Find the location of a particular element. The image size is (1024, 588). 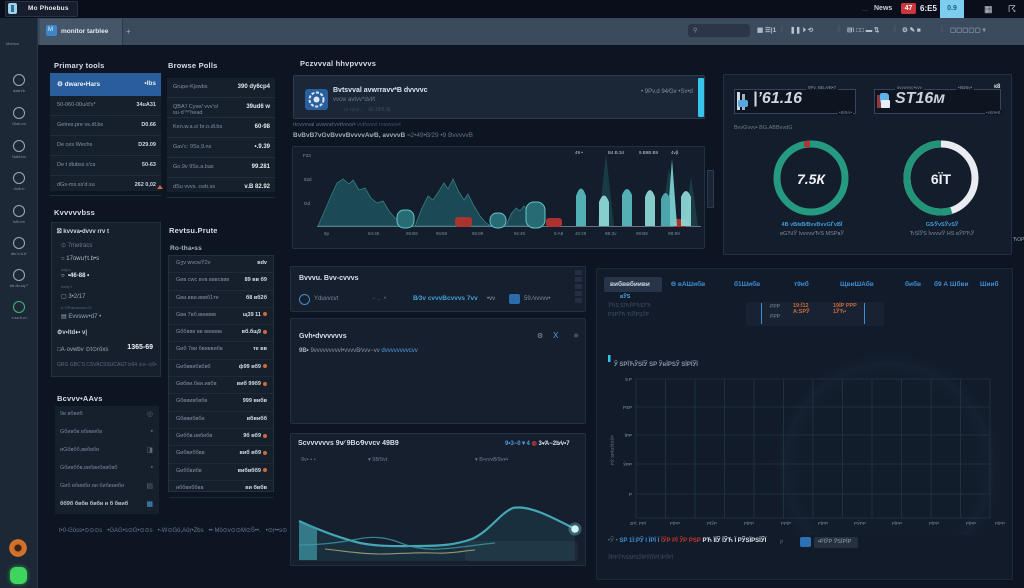

svg-text: Gd is located at coordinates (307, 203).